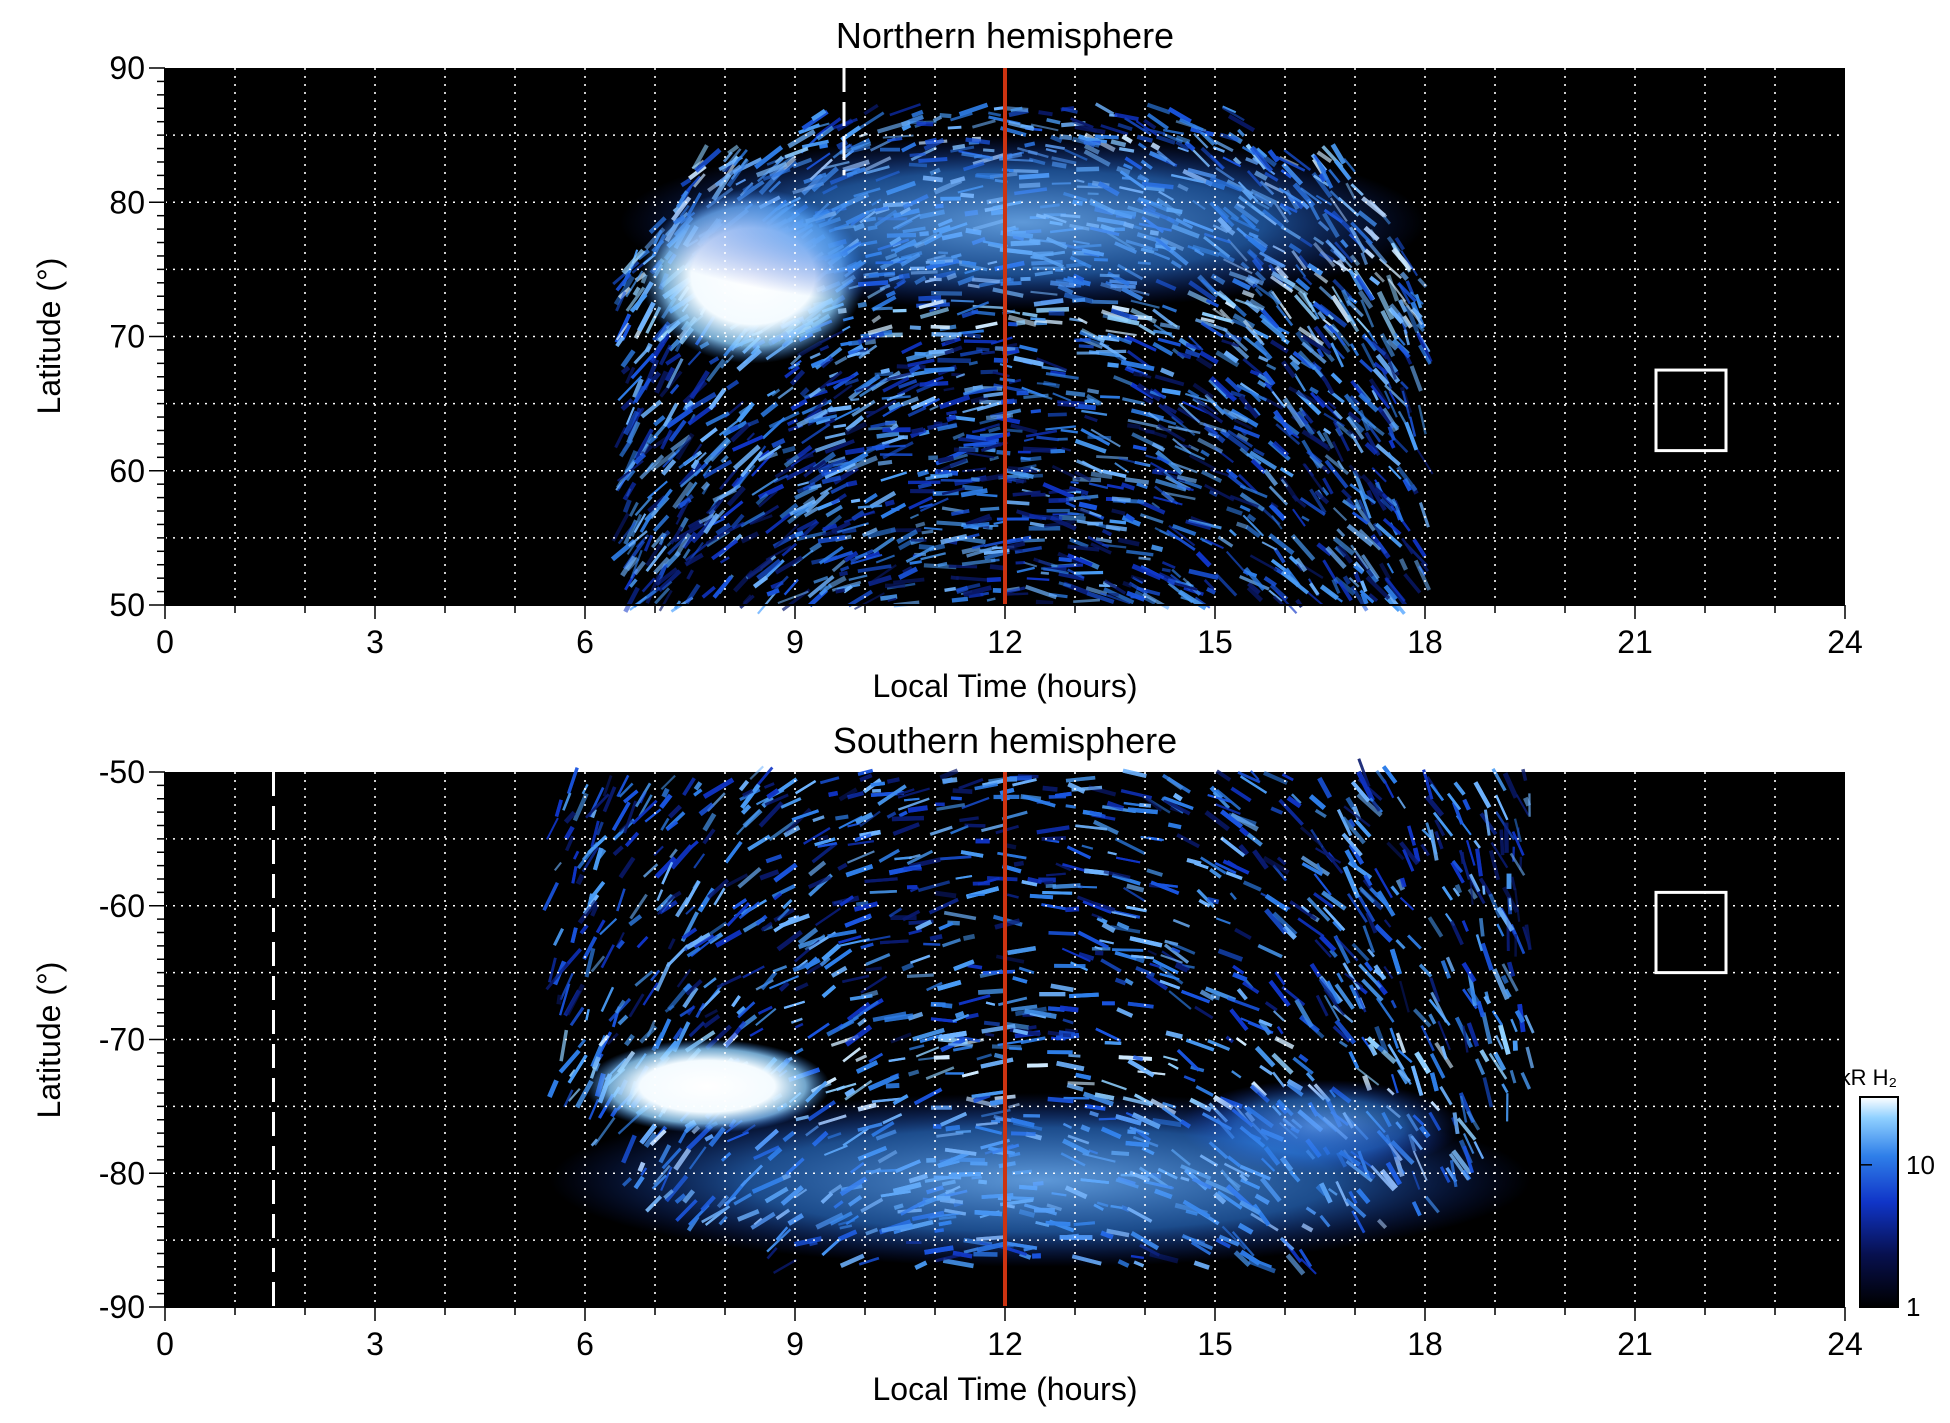 The height and width of the screenshot is (1423, 1950). Describe the element at coordinates (1215, 1344) in the screenshot. I see `x-tick-label: 15` at that location.